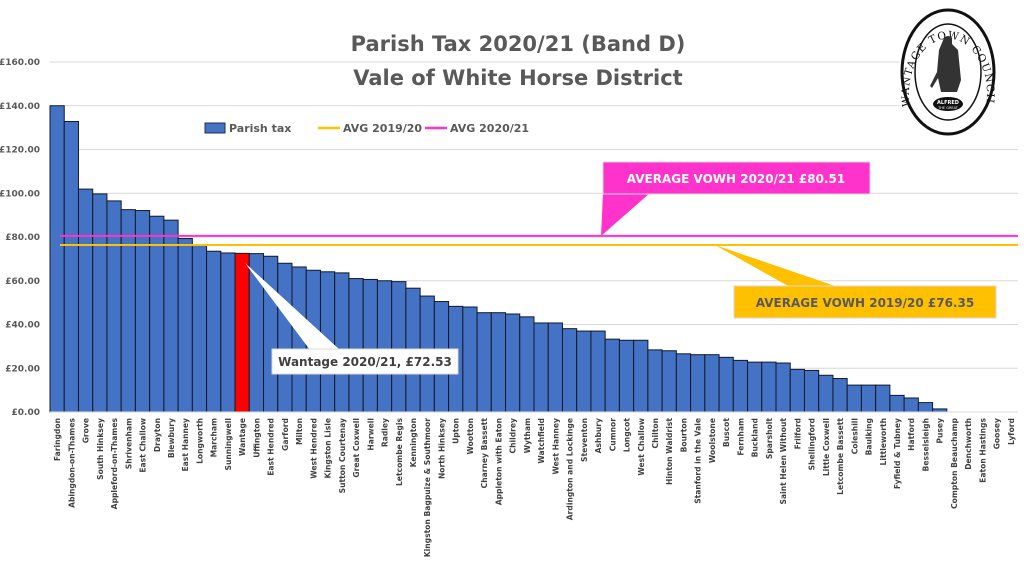 This screenshot has height=576, width=1024. I want to click on x-tick-label: Kingston Bagpuize & Southmoor, so click(427, 487).